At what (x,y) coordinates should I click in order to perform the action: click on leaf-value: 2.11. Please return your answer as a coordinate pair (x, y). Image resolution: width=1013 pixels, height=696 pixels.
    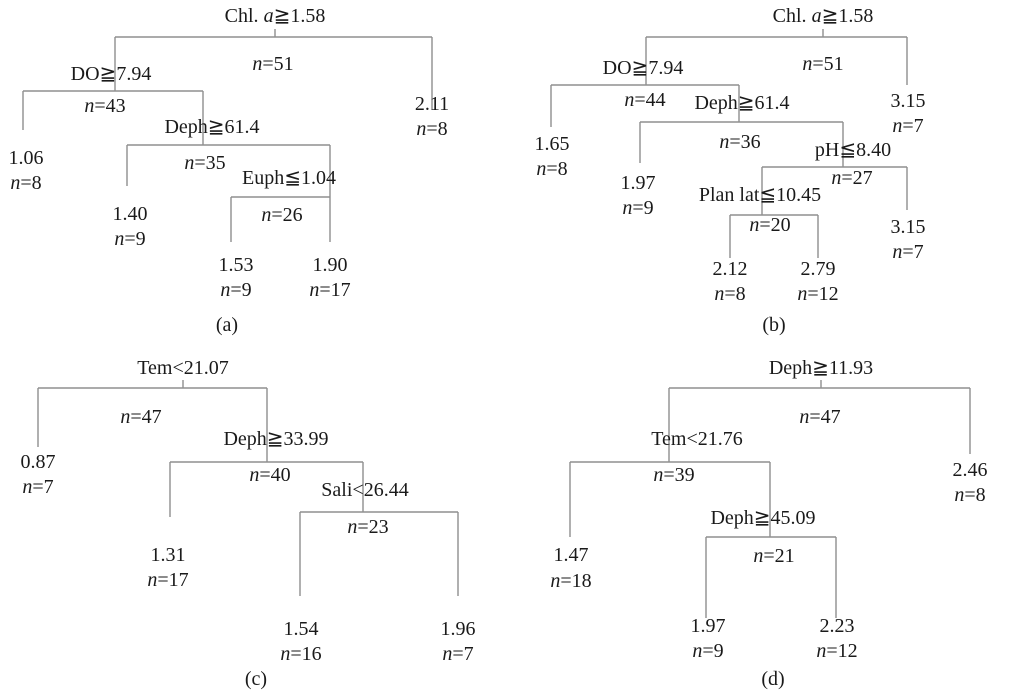
    Looking at the image, I should click on (432, 104).